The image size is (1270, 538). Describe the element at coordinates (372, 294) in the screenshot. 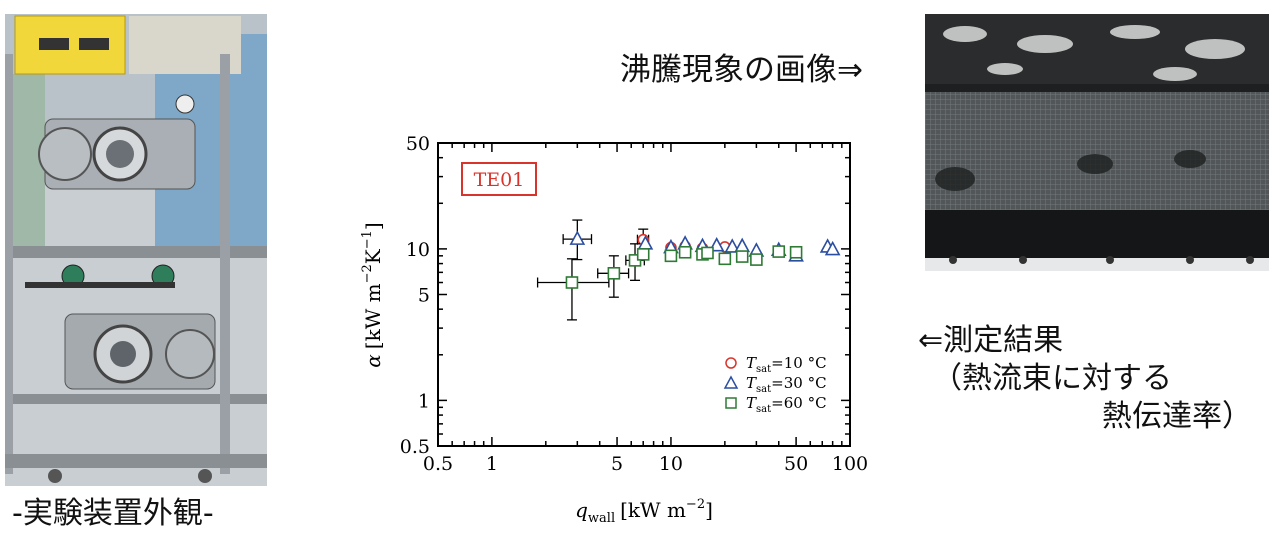

I see `y-axis-label: α[kW m−2K−1]` at that location.